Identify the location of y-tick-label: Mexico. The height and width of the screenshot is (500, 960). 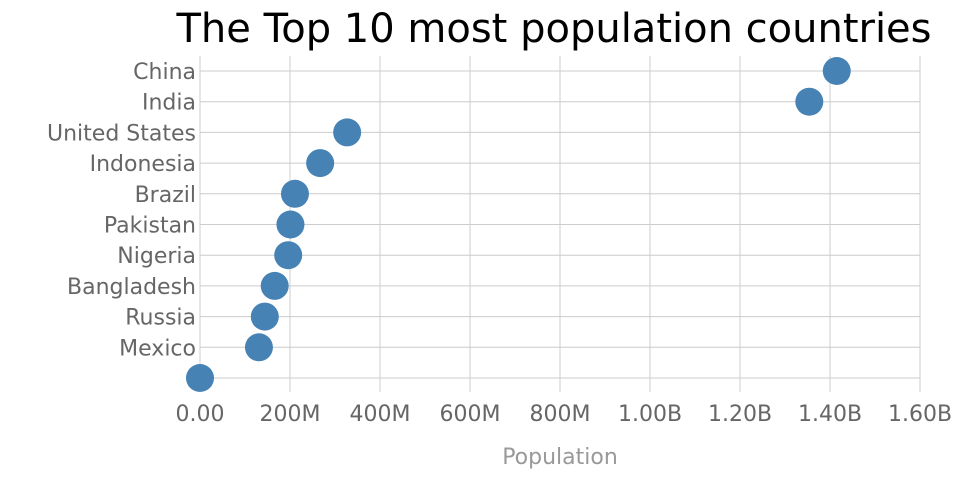
(157, 348).